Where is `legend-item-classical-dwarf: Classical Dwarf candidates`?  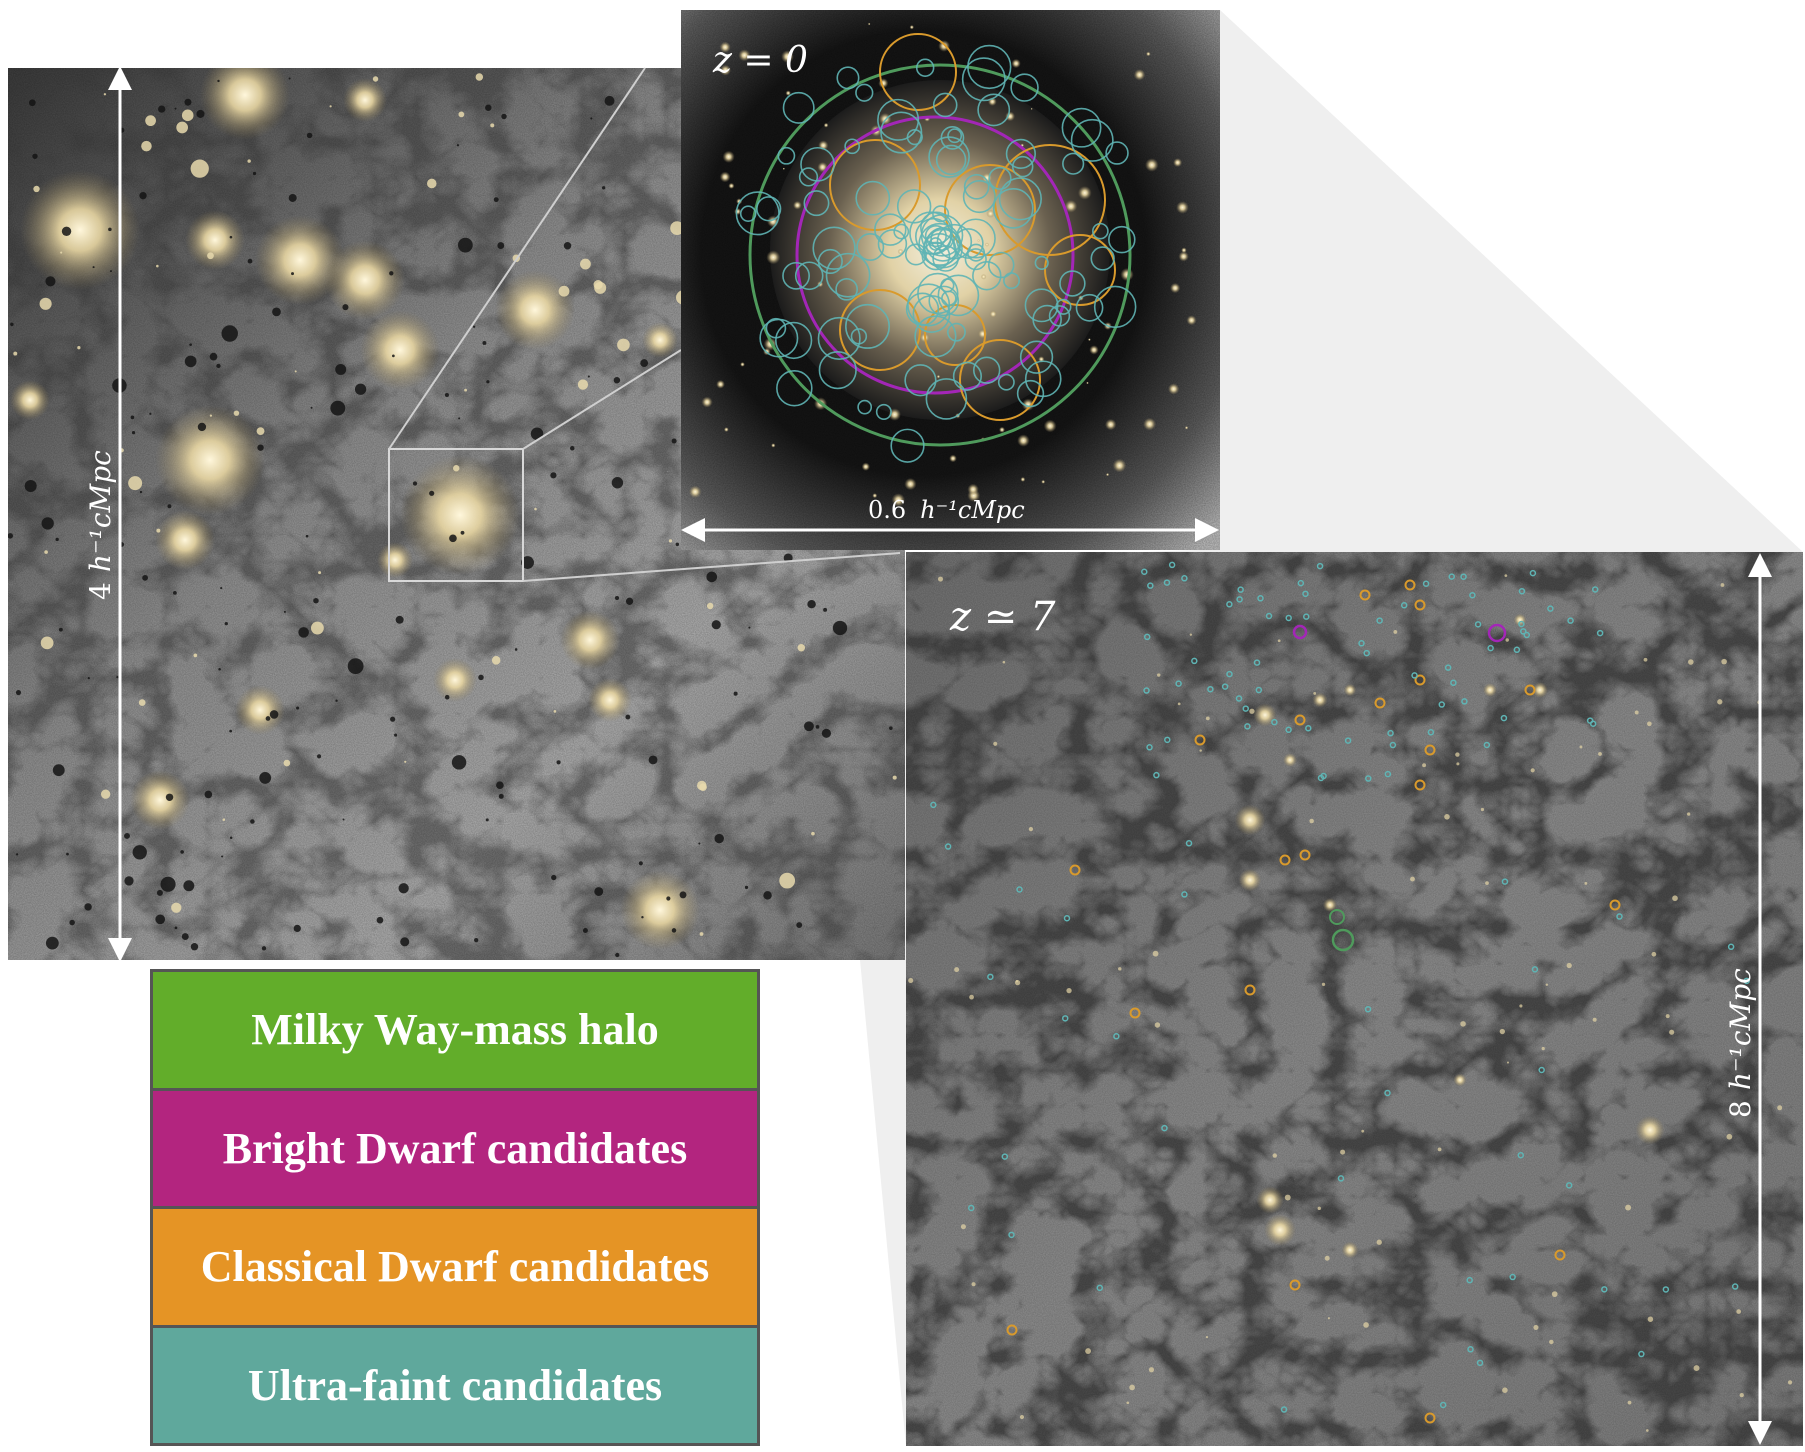 legend-item-classical-dwarf: Classical Dwarf candidates is located at coordinates (455, 1268).